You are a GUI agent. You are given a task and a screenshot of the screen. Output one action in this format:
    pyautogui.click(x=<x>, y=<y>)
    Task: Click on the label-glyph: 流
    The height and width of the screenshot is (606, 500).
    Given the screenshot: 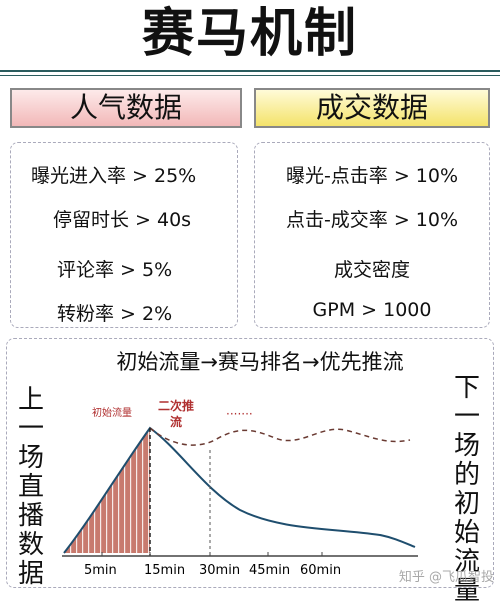 What is the action you would take?
    pyautogui.click(x=466, y=562)
    